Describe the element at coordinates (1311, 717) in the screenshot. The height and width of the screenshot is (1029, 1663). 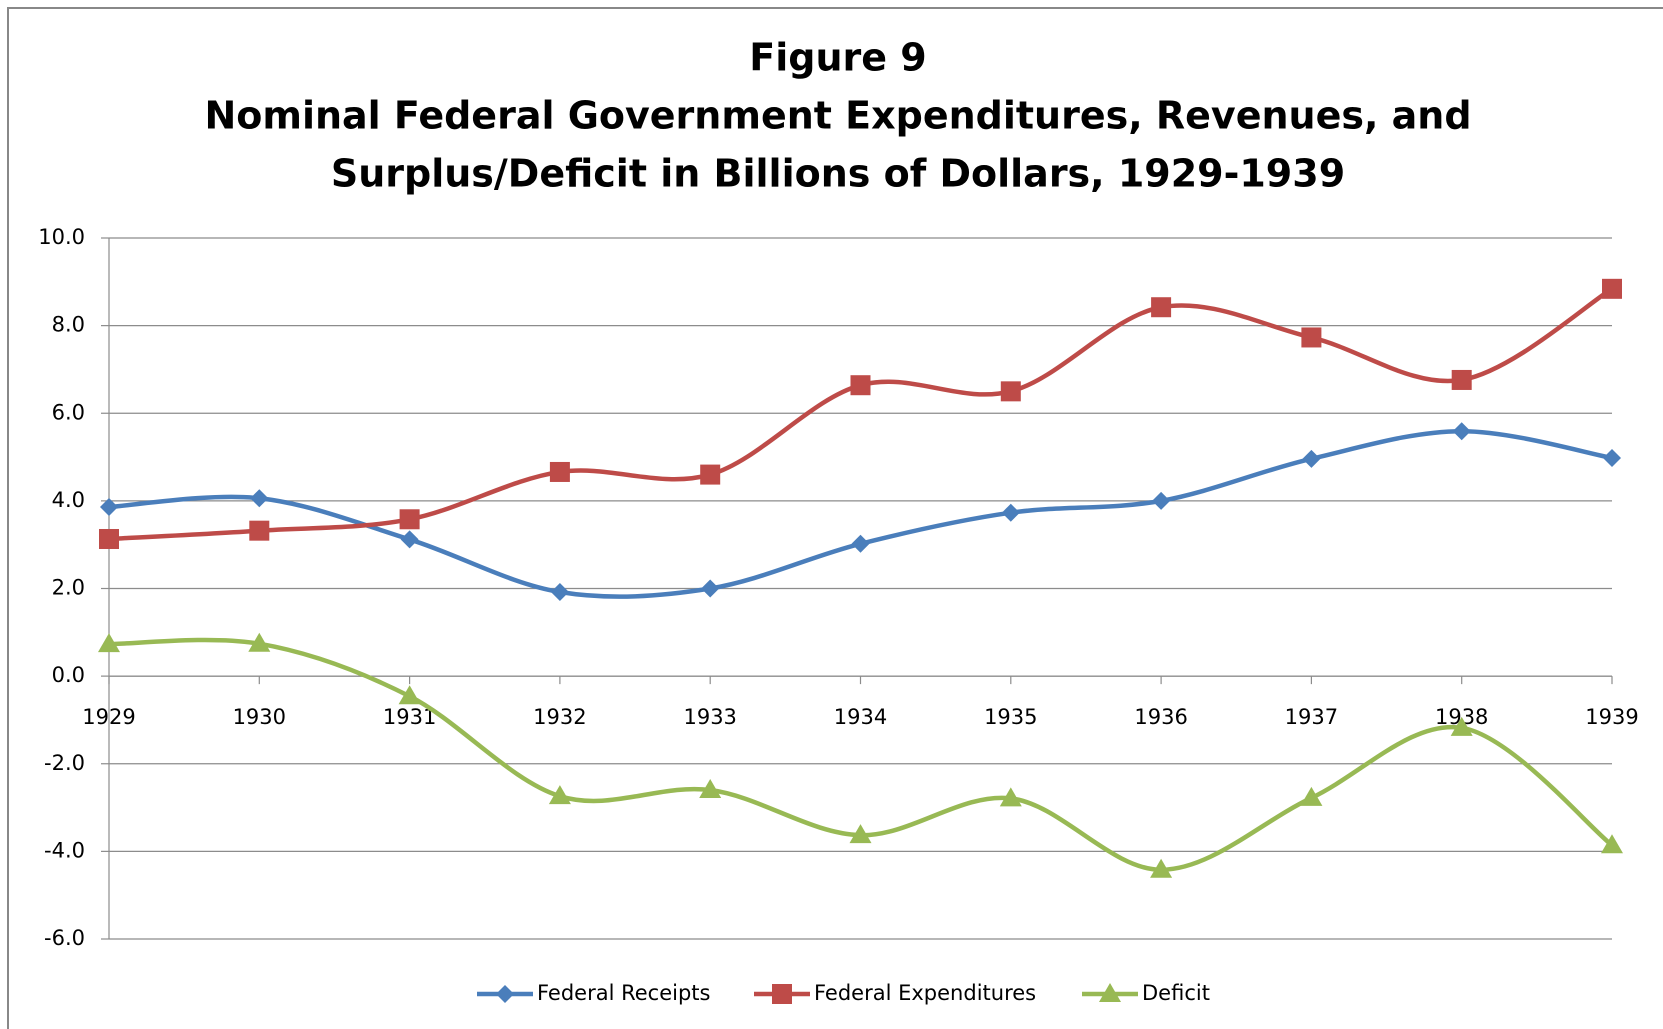
I see `x-tick-label: 1937` at that location.